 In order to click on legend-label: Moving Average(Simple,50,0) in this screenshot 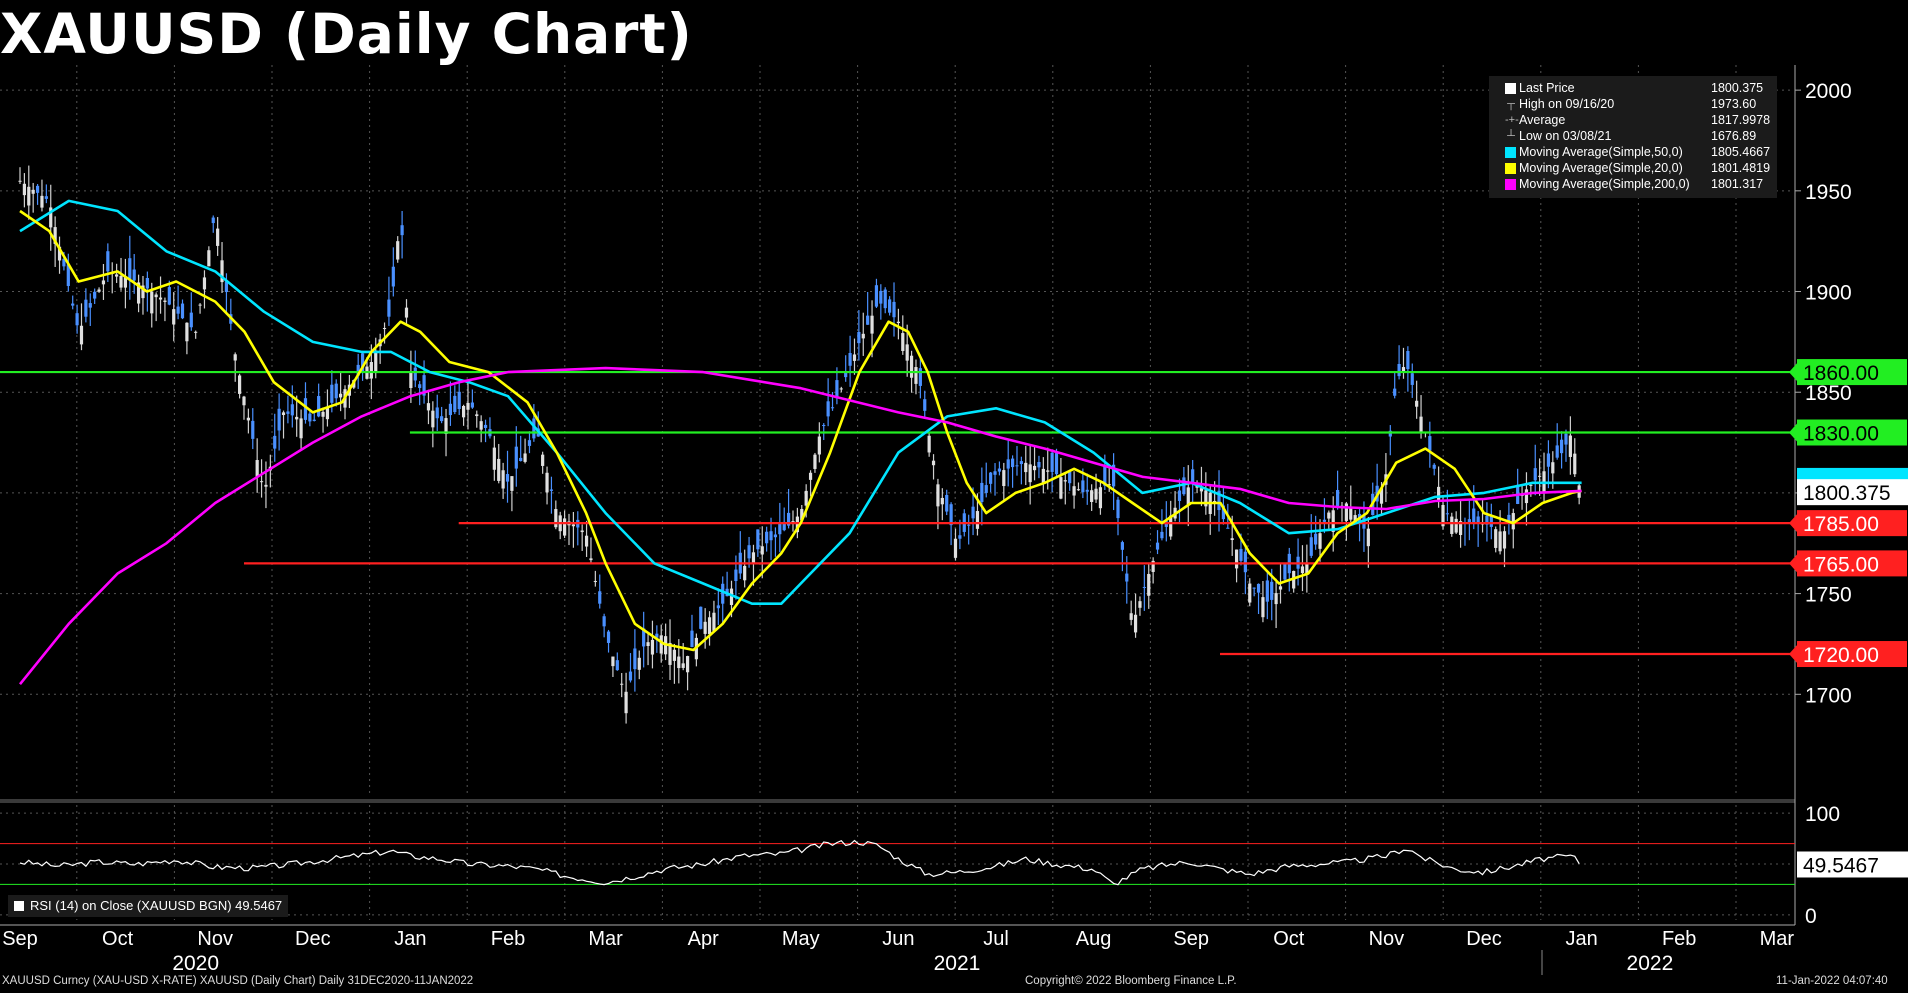, I will do `click(1601, 152)`.